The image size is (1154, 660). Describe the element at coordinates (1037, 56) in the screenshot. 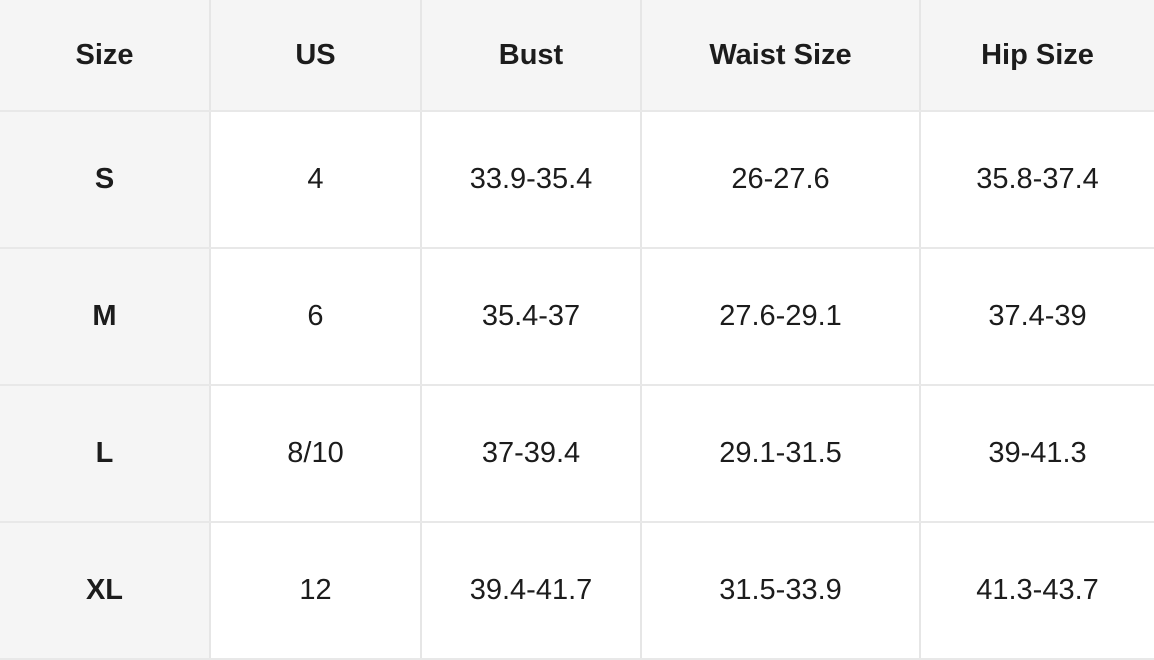

I see `column-header-hip: Hip Size` at that location.